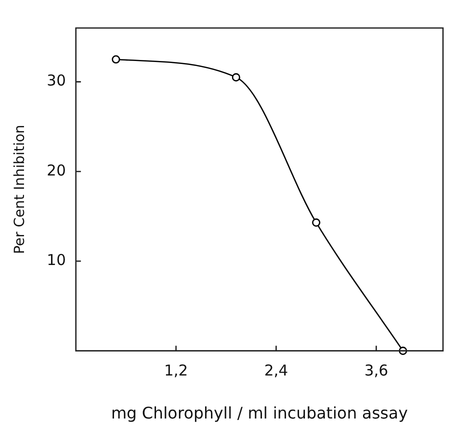 This screenshot has width=469, height=436. What do you see at coordinates (176, 371) in the screenshot?
I see `x-tick-label: 1,2` at bounding box center [176, 371].